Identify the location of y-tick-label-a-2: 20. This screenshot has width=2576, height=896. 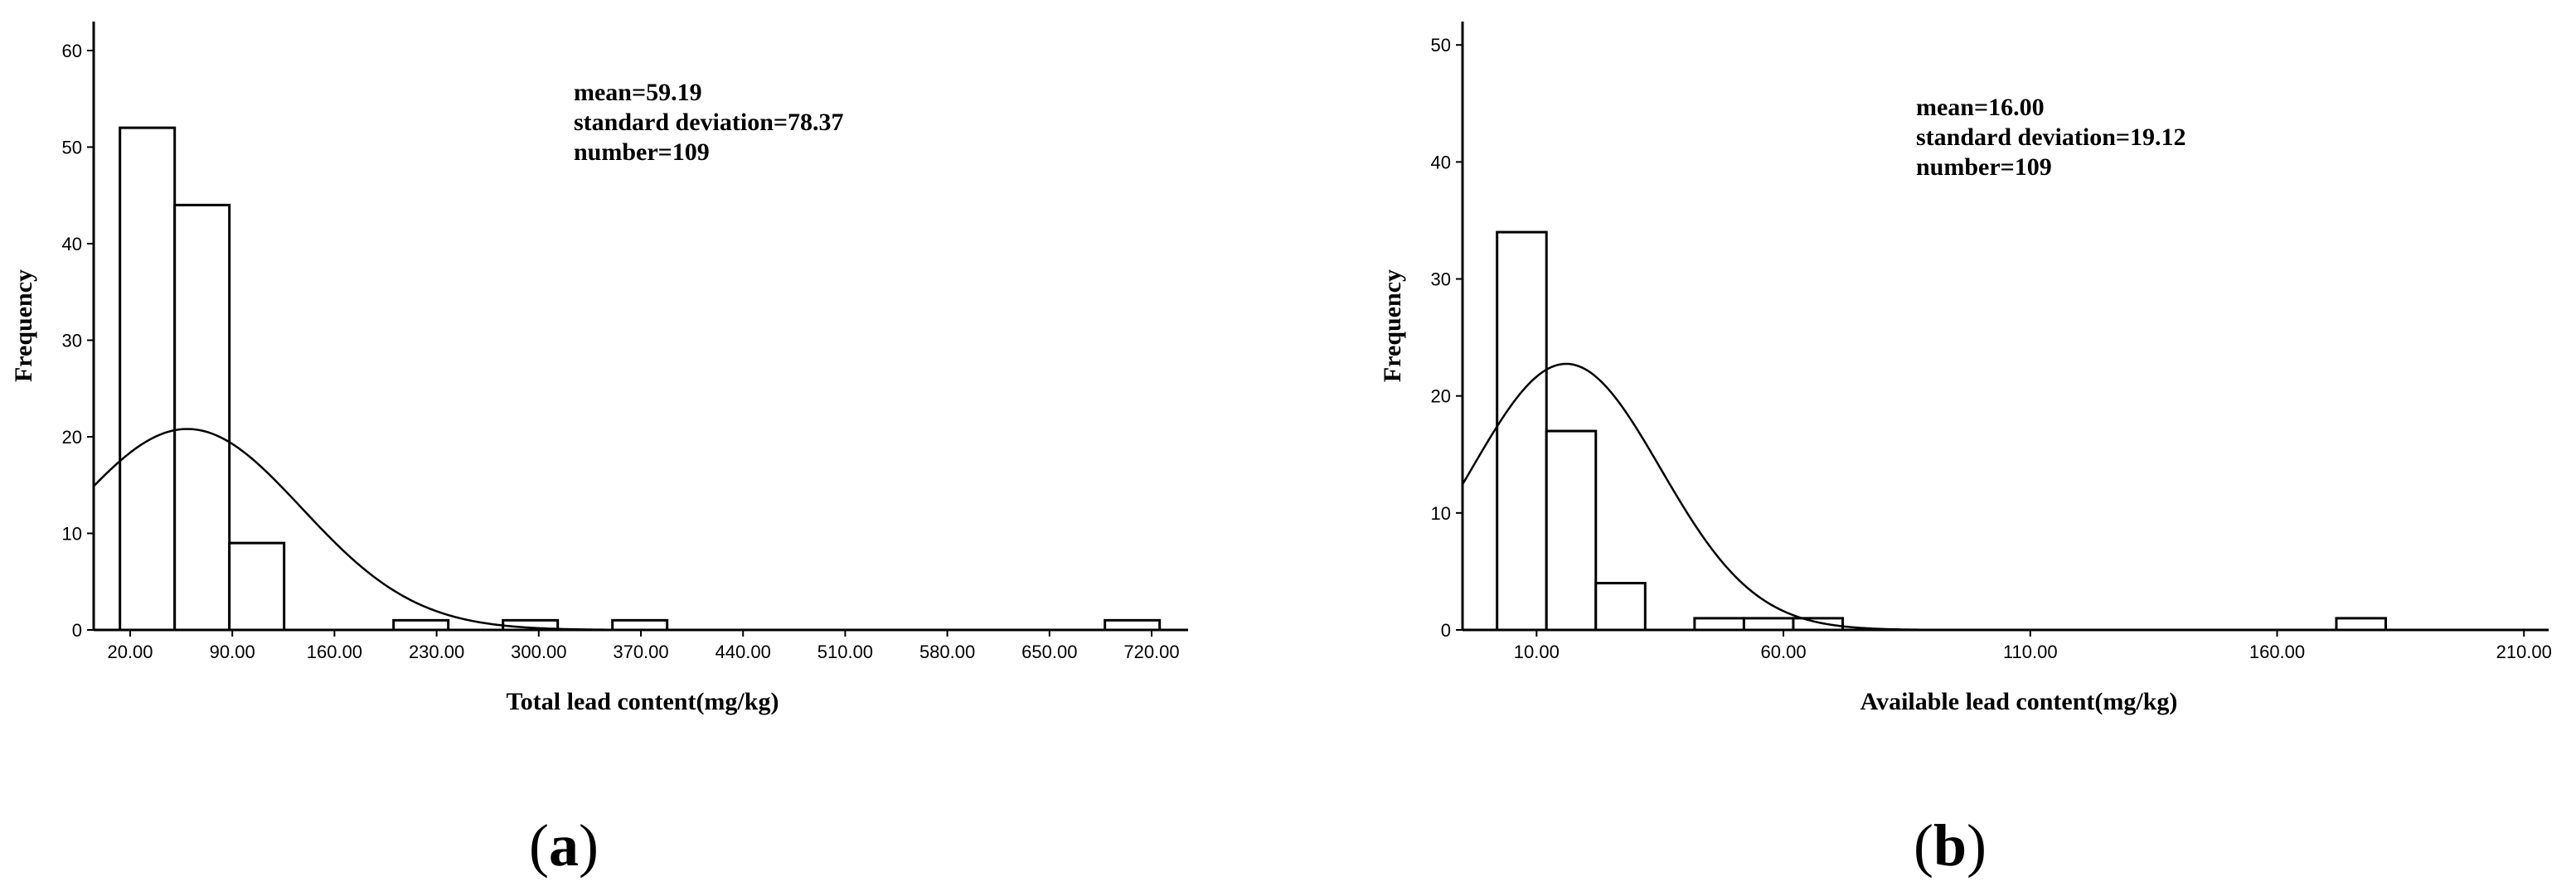
(72, 437).